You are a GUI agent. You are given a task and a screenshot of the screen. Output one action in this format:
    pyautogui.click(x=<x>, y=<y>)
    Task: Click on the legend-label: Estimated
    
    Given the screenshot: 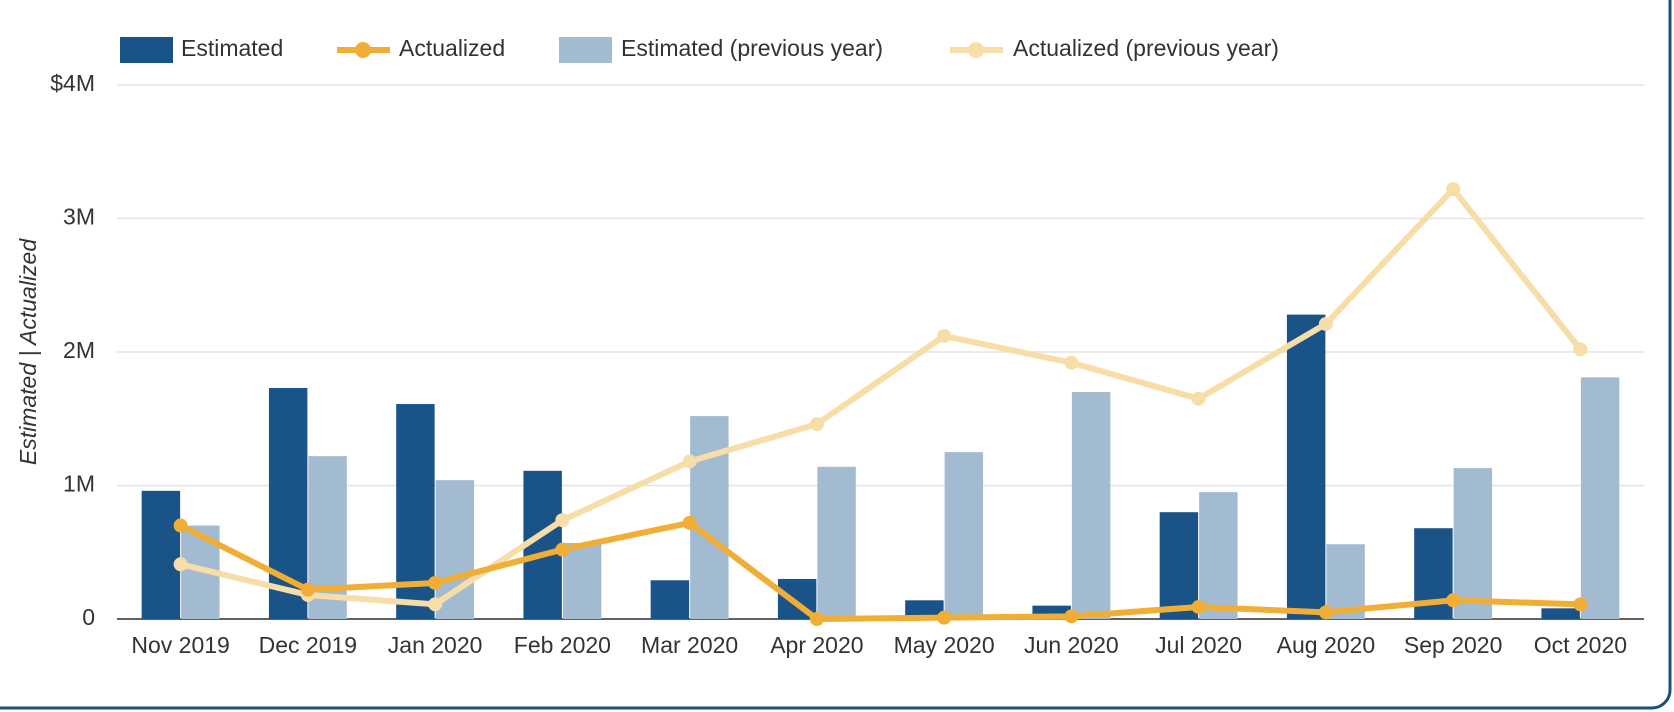 What is the action you would take?
    pyautogui.click(x=232, y=48)
    